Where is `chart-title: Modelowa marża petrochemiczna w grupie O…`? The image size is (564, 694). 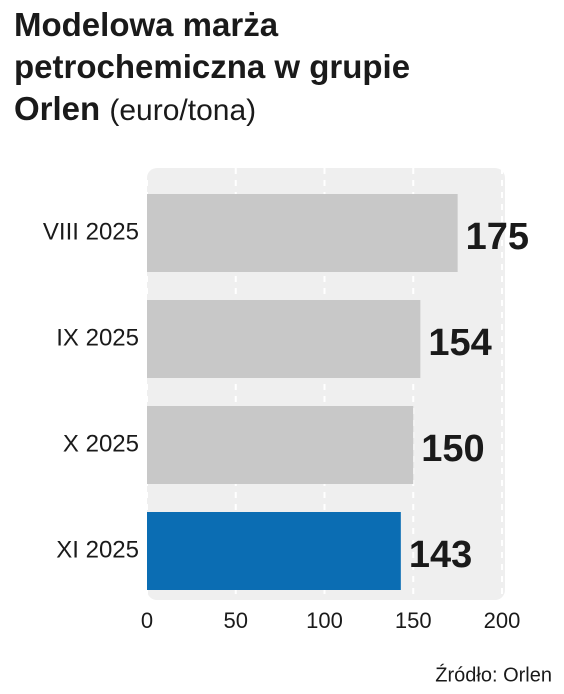
chart-title: Modelowa marża petrochemiczna w grupie O… is located at coordinates (212, 66).